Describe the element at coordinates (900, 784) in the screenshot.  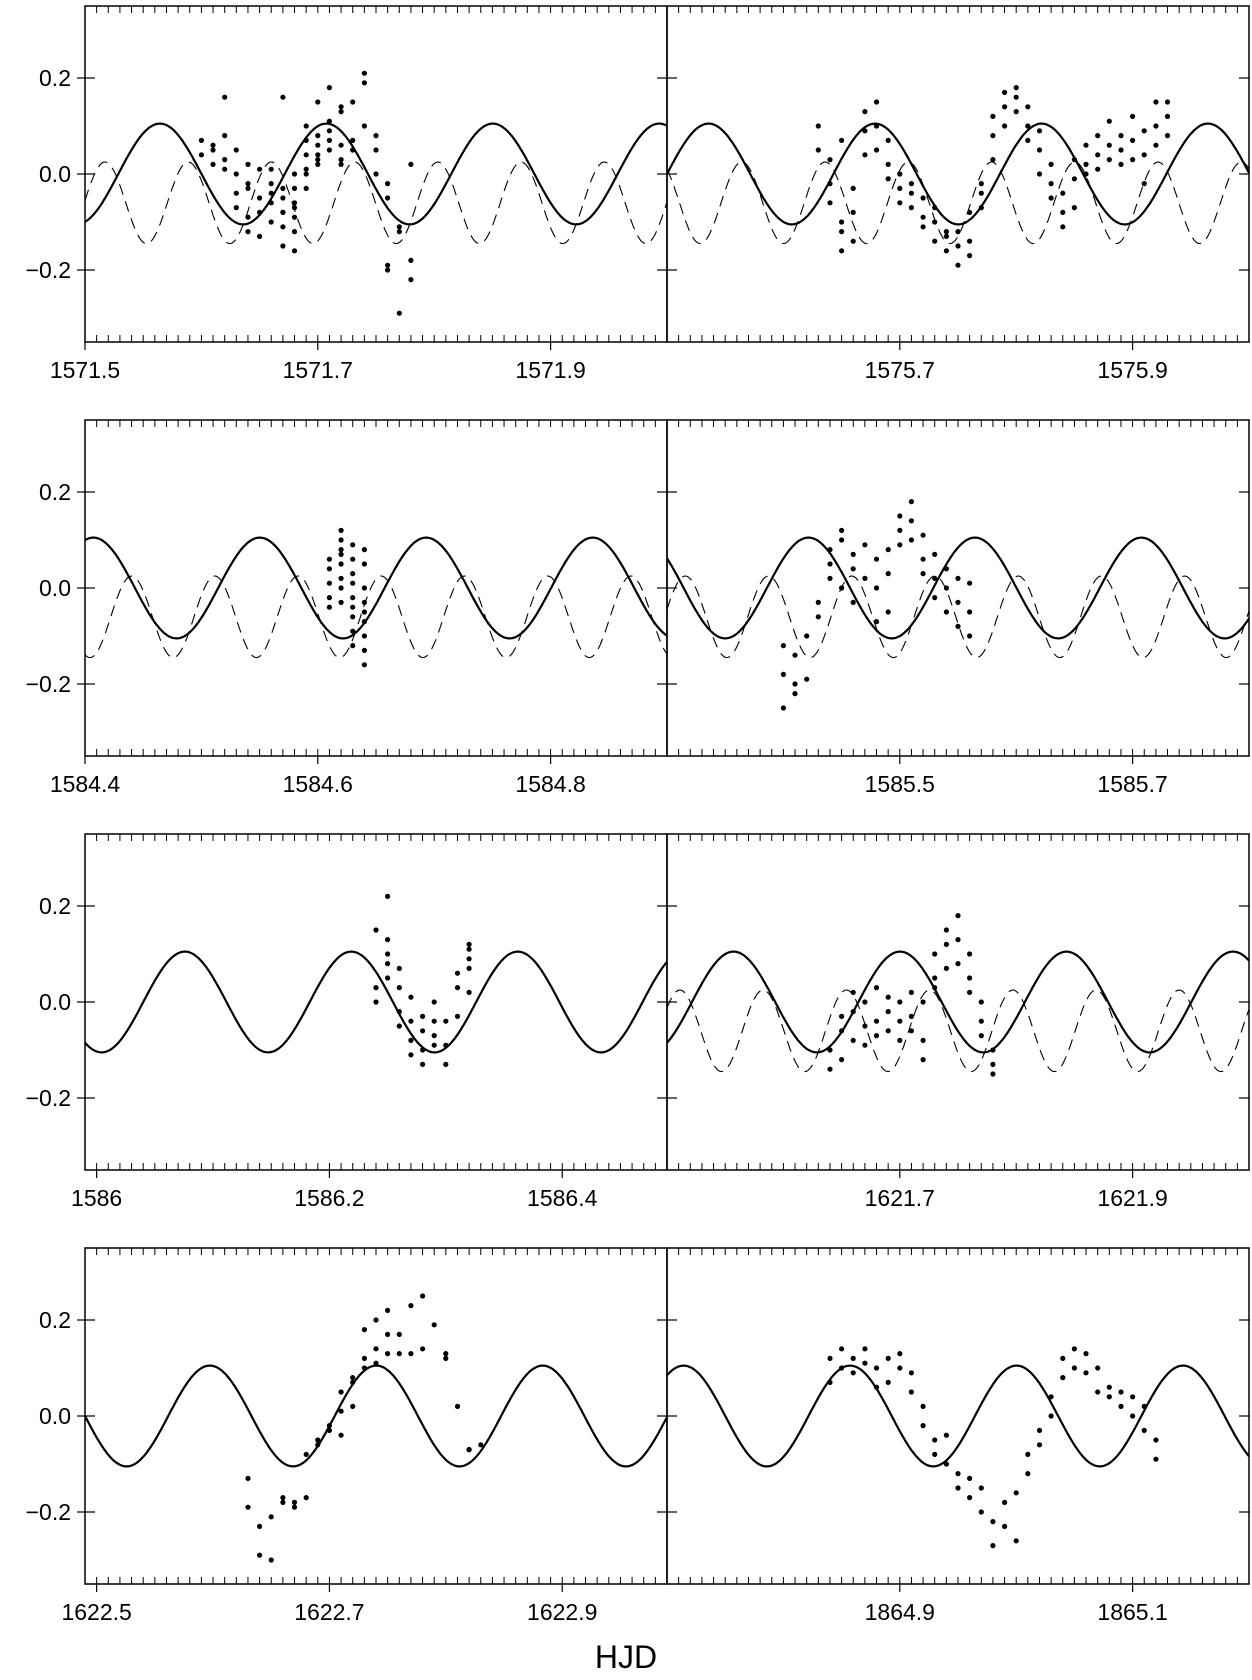
I see `x-tick-label: 1585.5` at that location.